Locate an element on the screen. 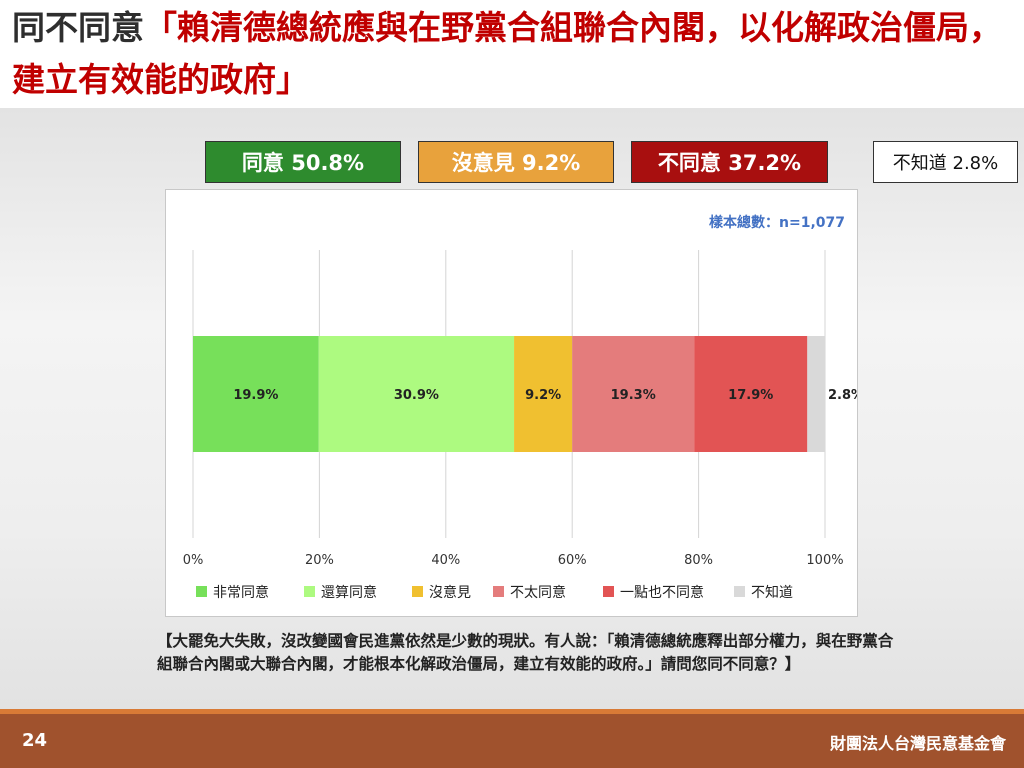  slide-title: 同不同意「賴清德總統應與在野黨合組聯合內閣，以化解政治僵局，建立有效能的政府」 is located at coordinates (512, 54).